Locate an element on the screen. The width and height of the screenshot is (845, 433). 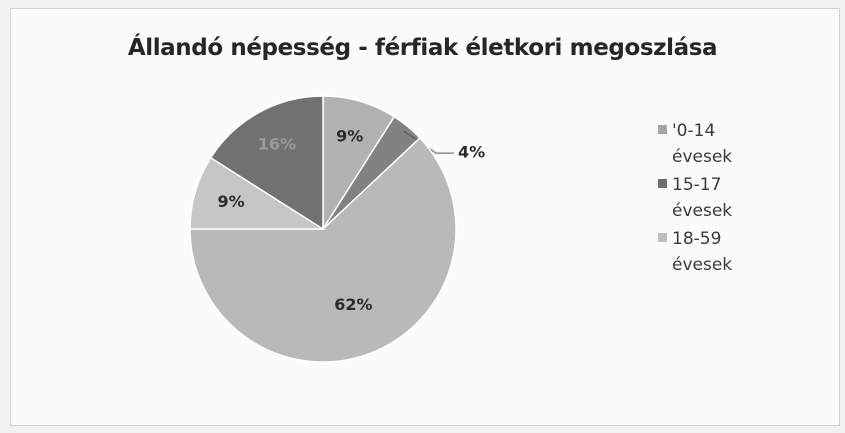
slice-label: 62% is located at coordinates (353, 304).